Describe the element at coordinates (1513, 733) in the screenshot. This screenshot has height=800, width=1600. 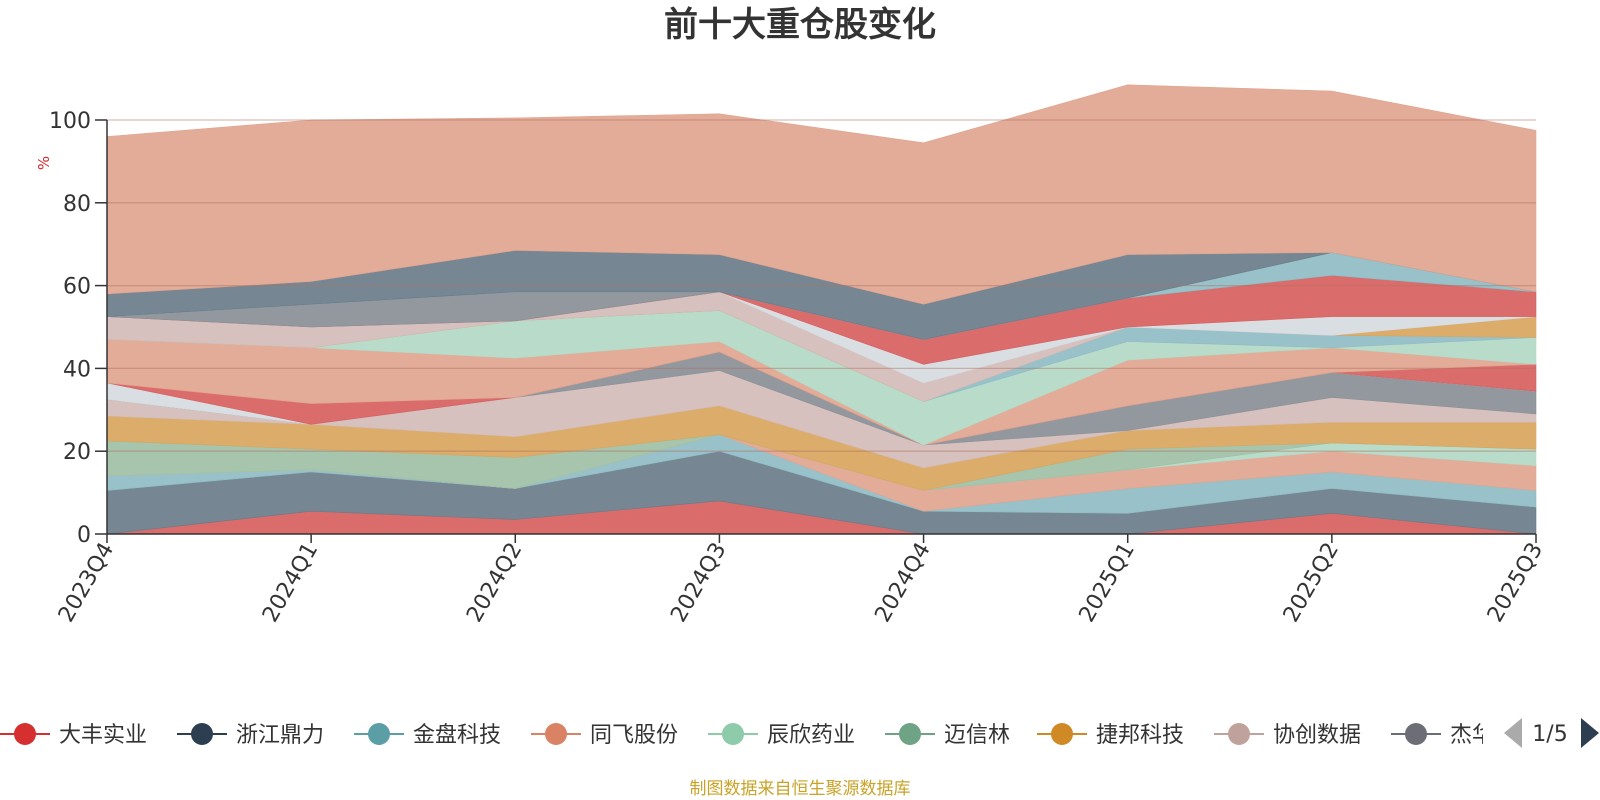
I see `legend-prev-icon` at that location.